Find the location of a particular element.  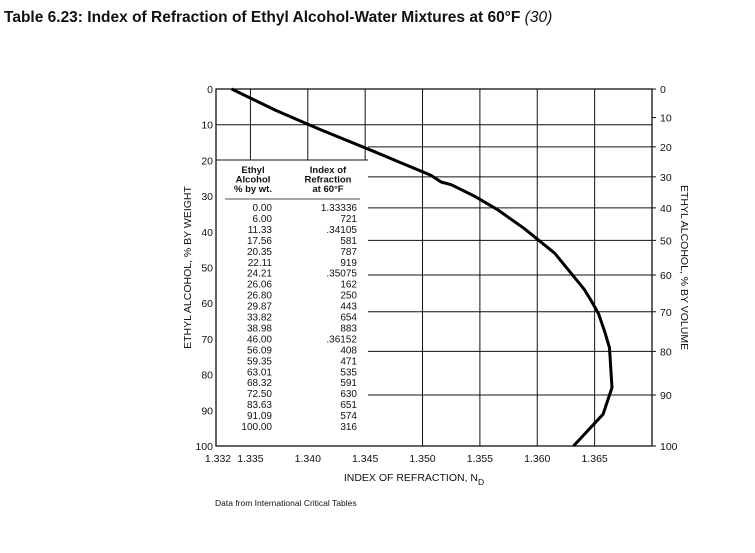

table-cell-index: 919 is located at coordinates (348, 263).